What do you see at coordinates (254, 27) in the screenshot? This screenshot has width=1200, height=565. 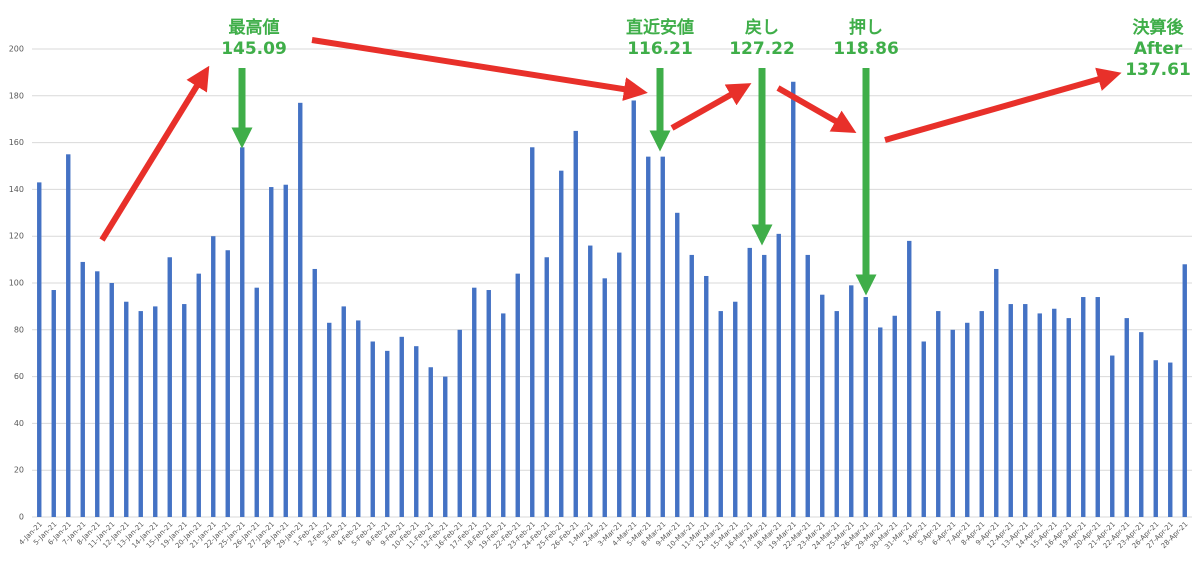 I see `annotation: 最高値` at bounding box center [254, 27].